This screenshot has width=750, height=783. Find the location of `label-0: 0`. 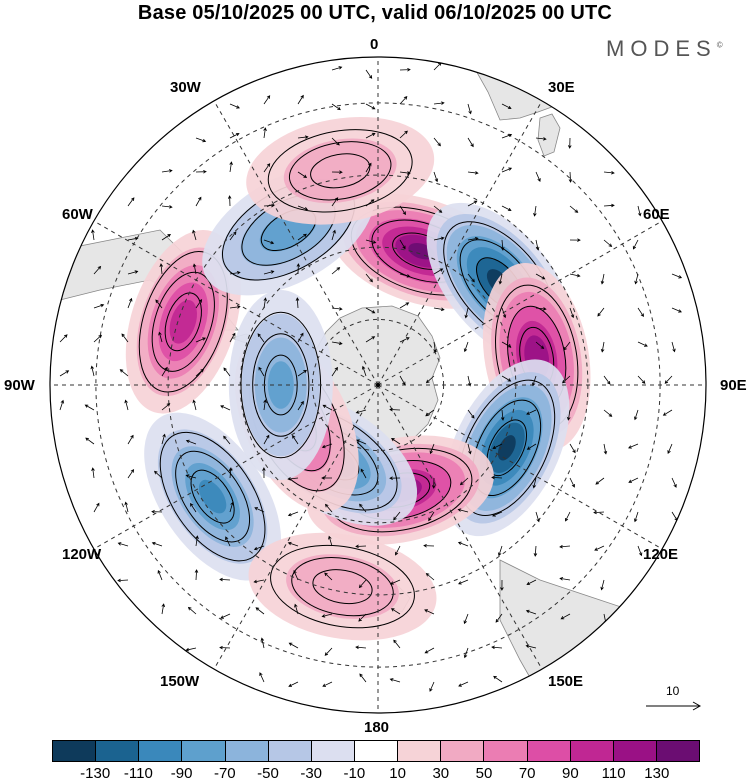

label-0: 0 is located at coordinates (374, 44).